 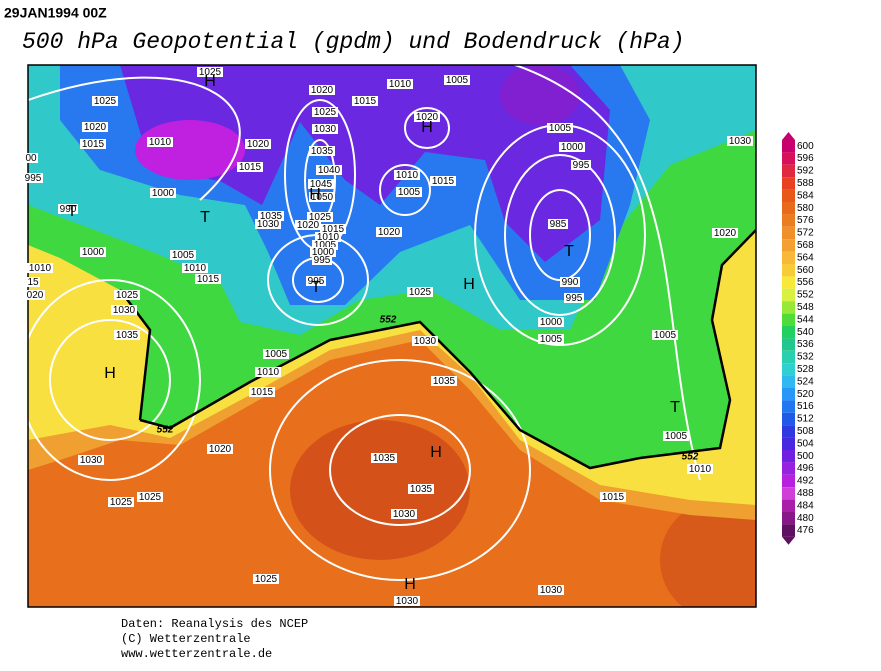 What do you see at coordinates (805, 406) in the screenshot?
I see `colorbar-label: 516` at bounding box center [805, 406].